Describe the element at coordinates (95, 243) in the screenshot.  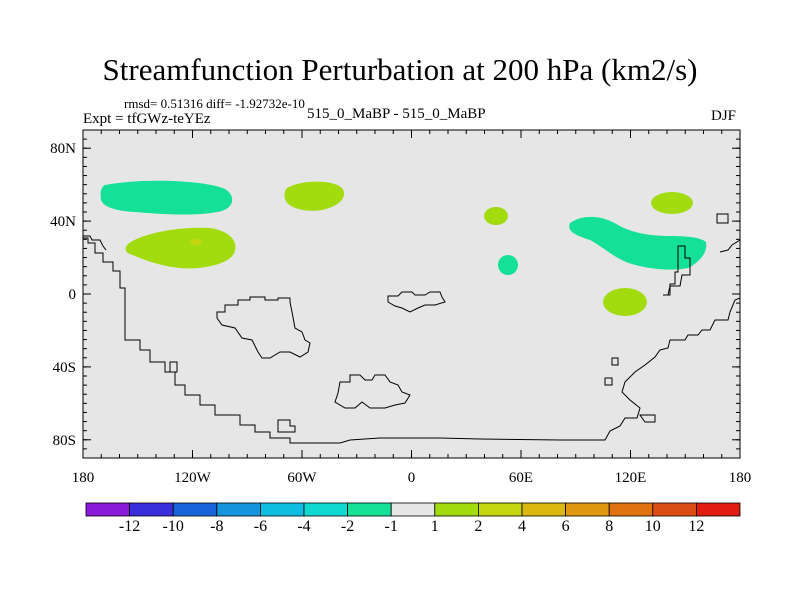
I see `coast-america-north` at that location.